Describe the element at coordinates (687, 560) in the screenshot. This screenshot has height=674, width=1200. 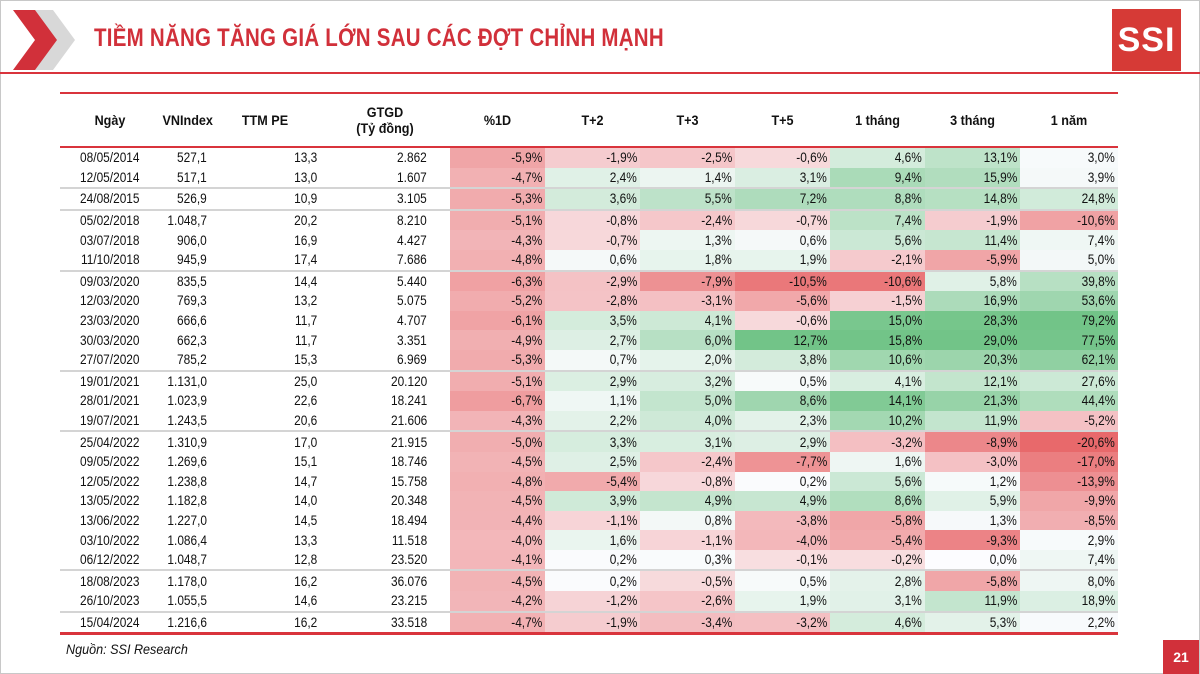
I see `table-cell: 0,3%` at that location.